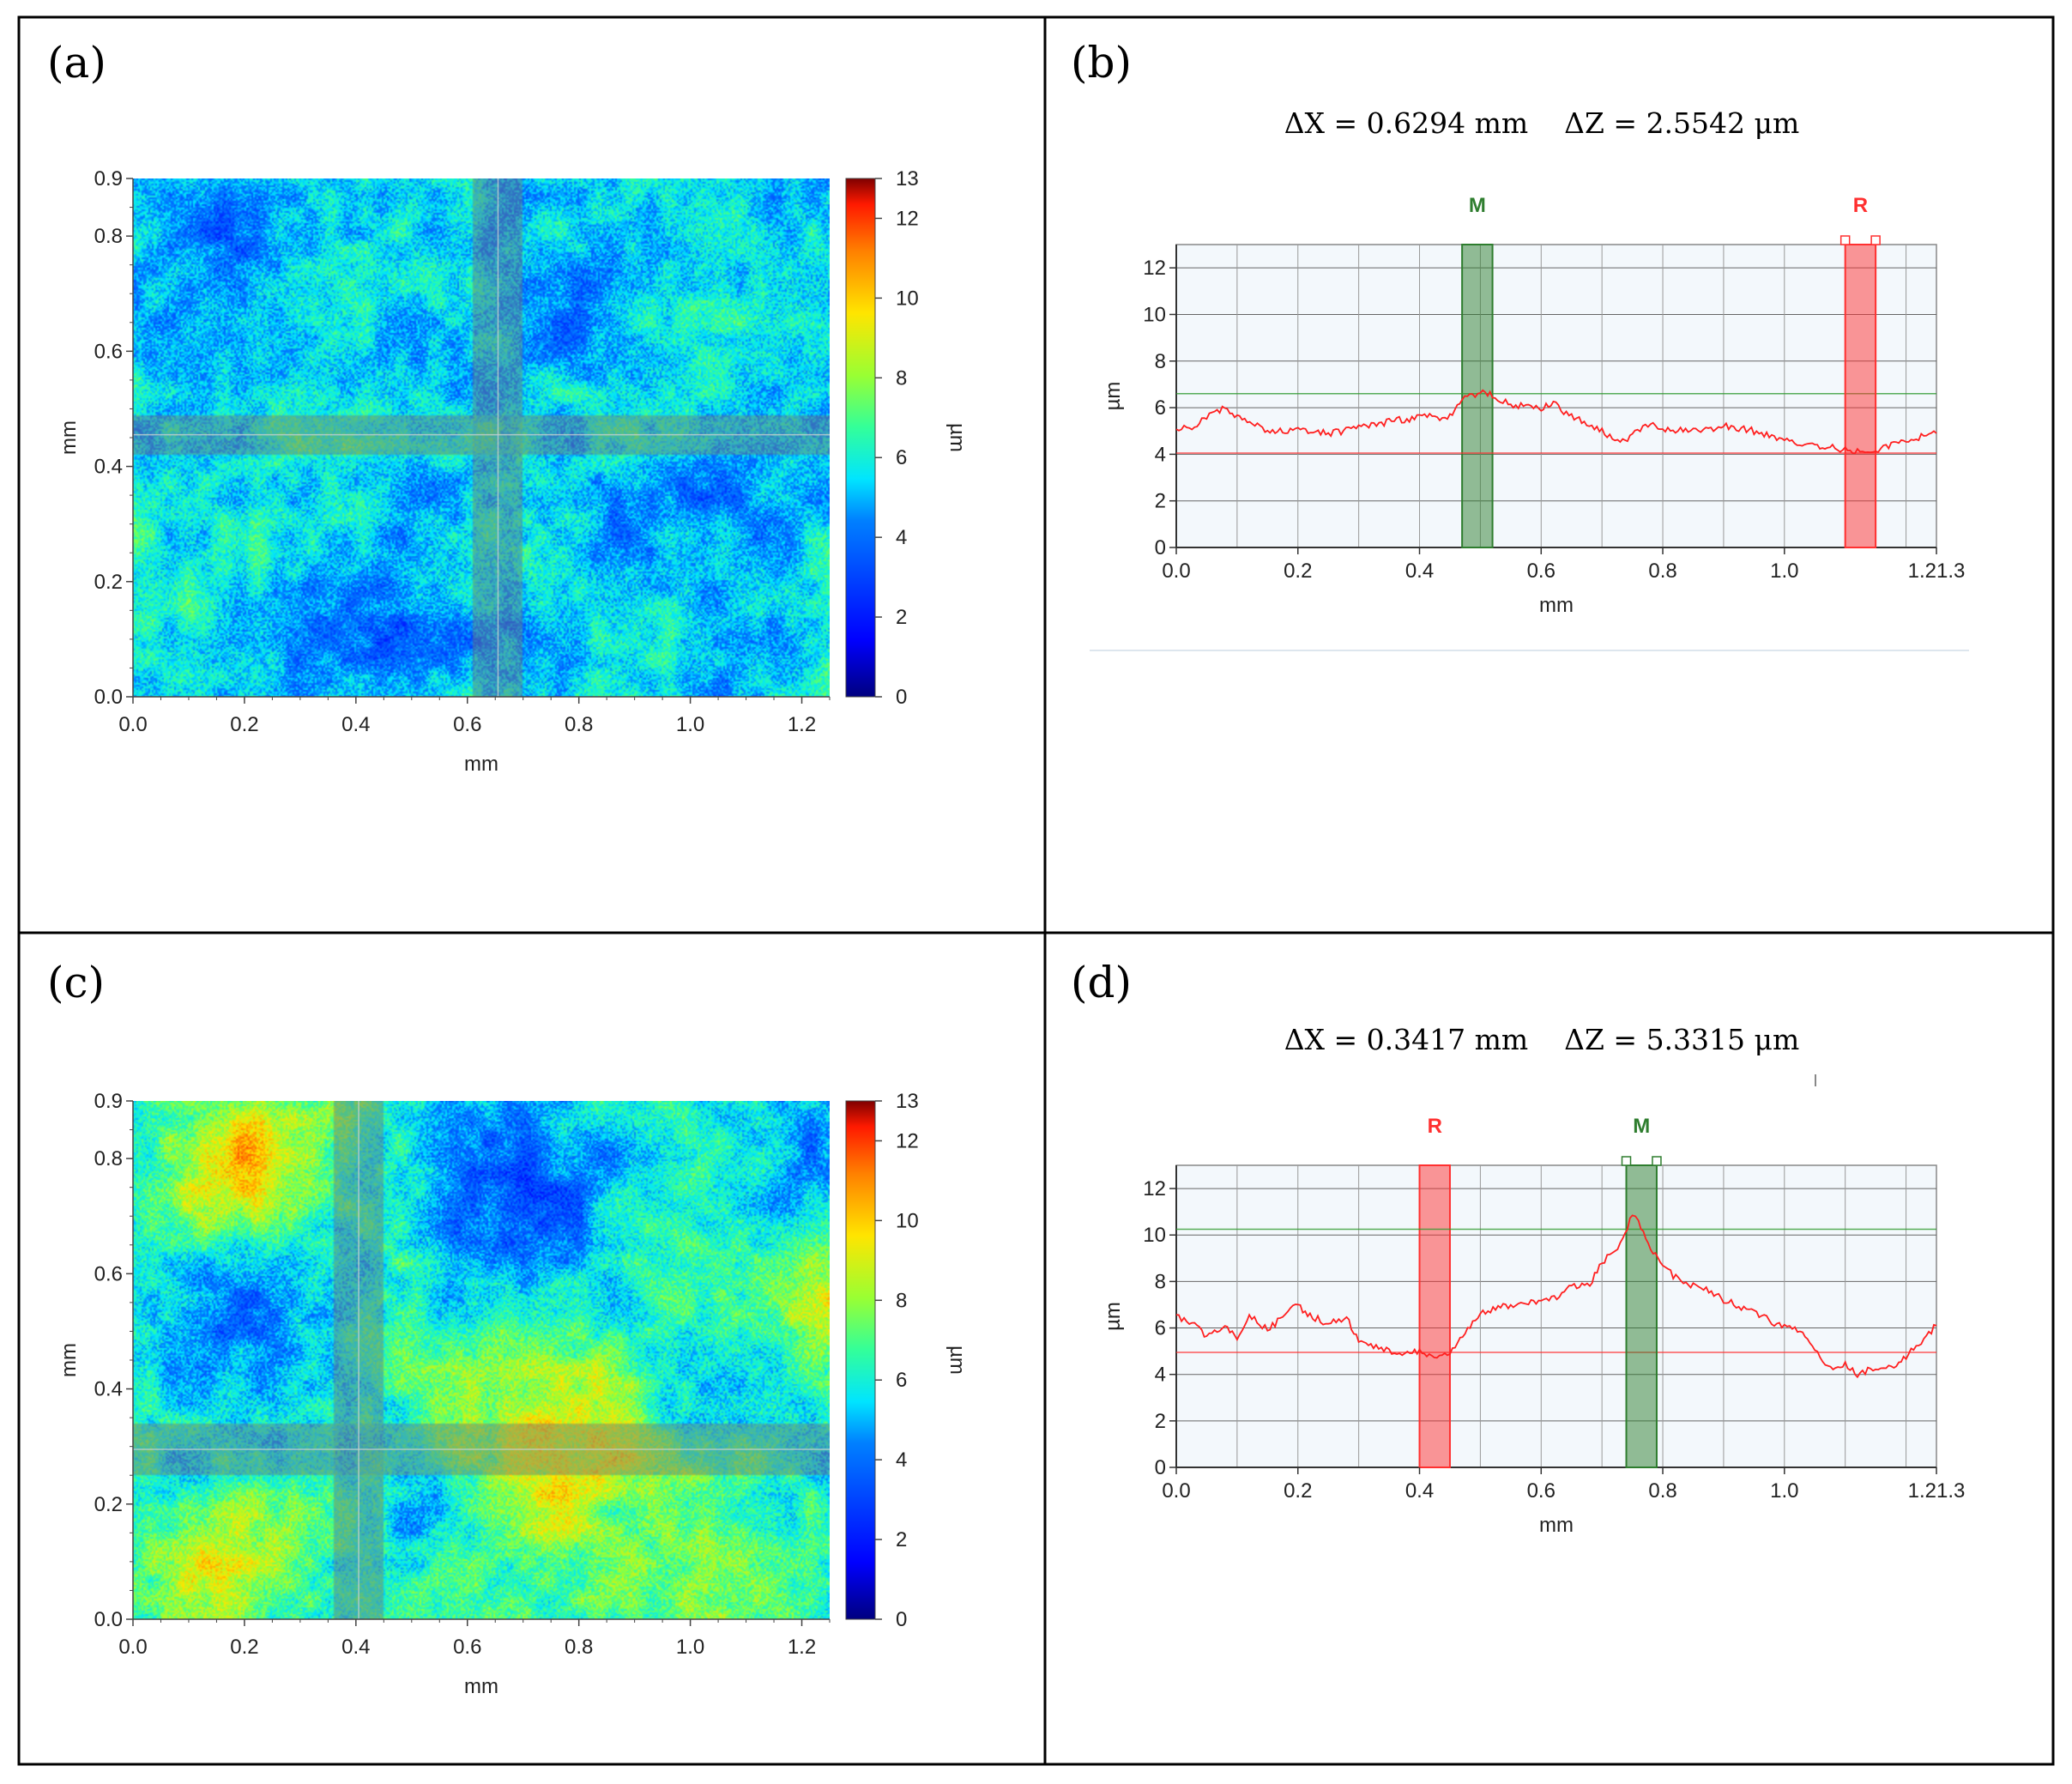 This screenshot has height=1784, width=2072. I want to click on heatmap-a-surface, so click(481, 437).